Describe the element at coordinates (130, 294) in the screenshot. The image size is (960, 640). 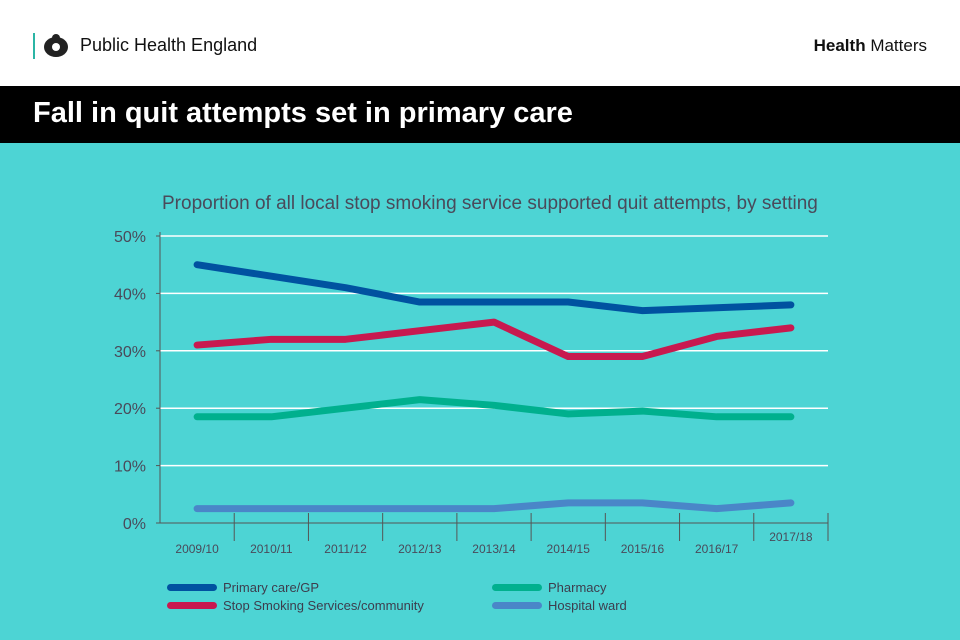
I see `y-tick-label: 40%` at that location.